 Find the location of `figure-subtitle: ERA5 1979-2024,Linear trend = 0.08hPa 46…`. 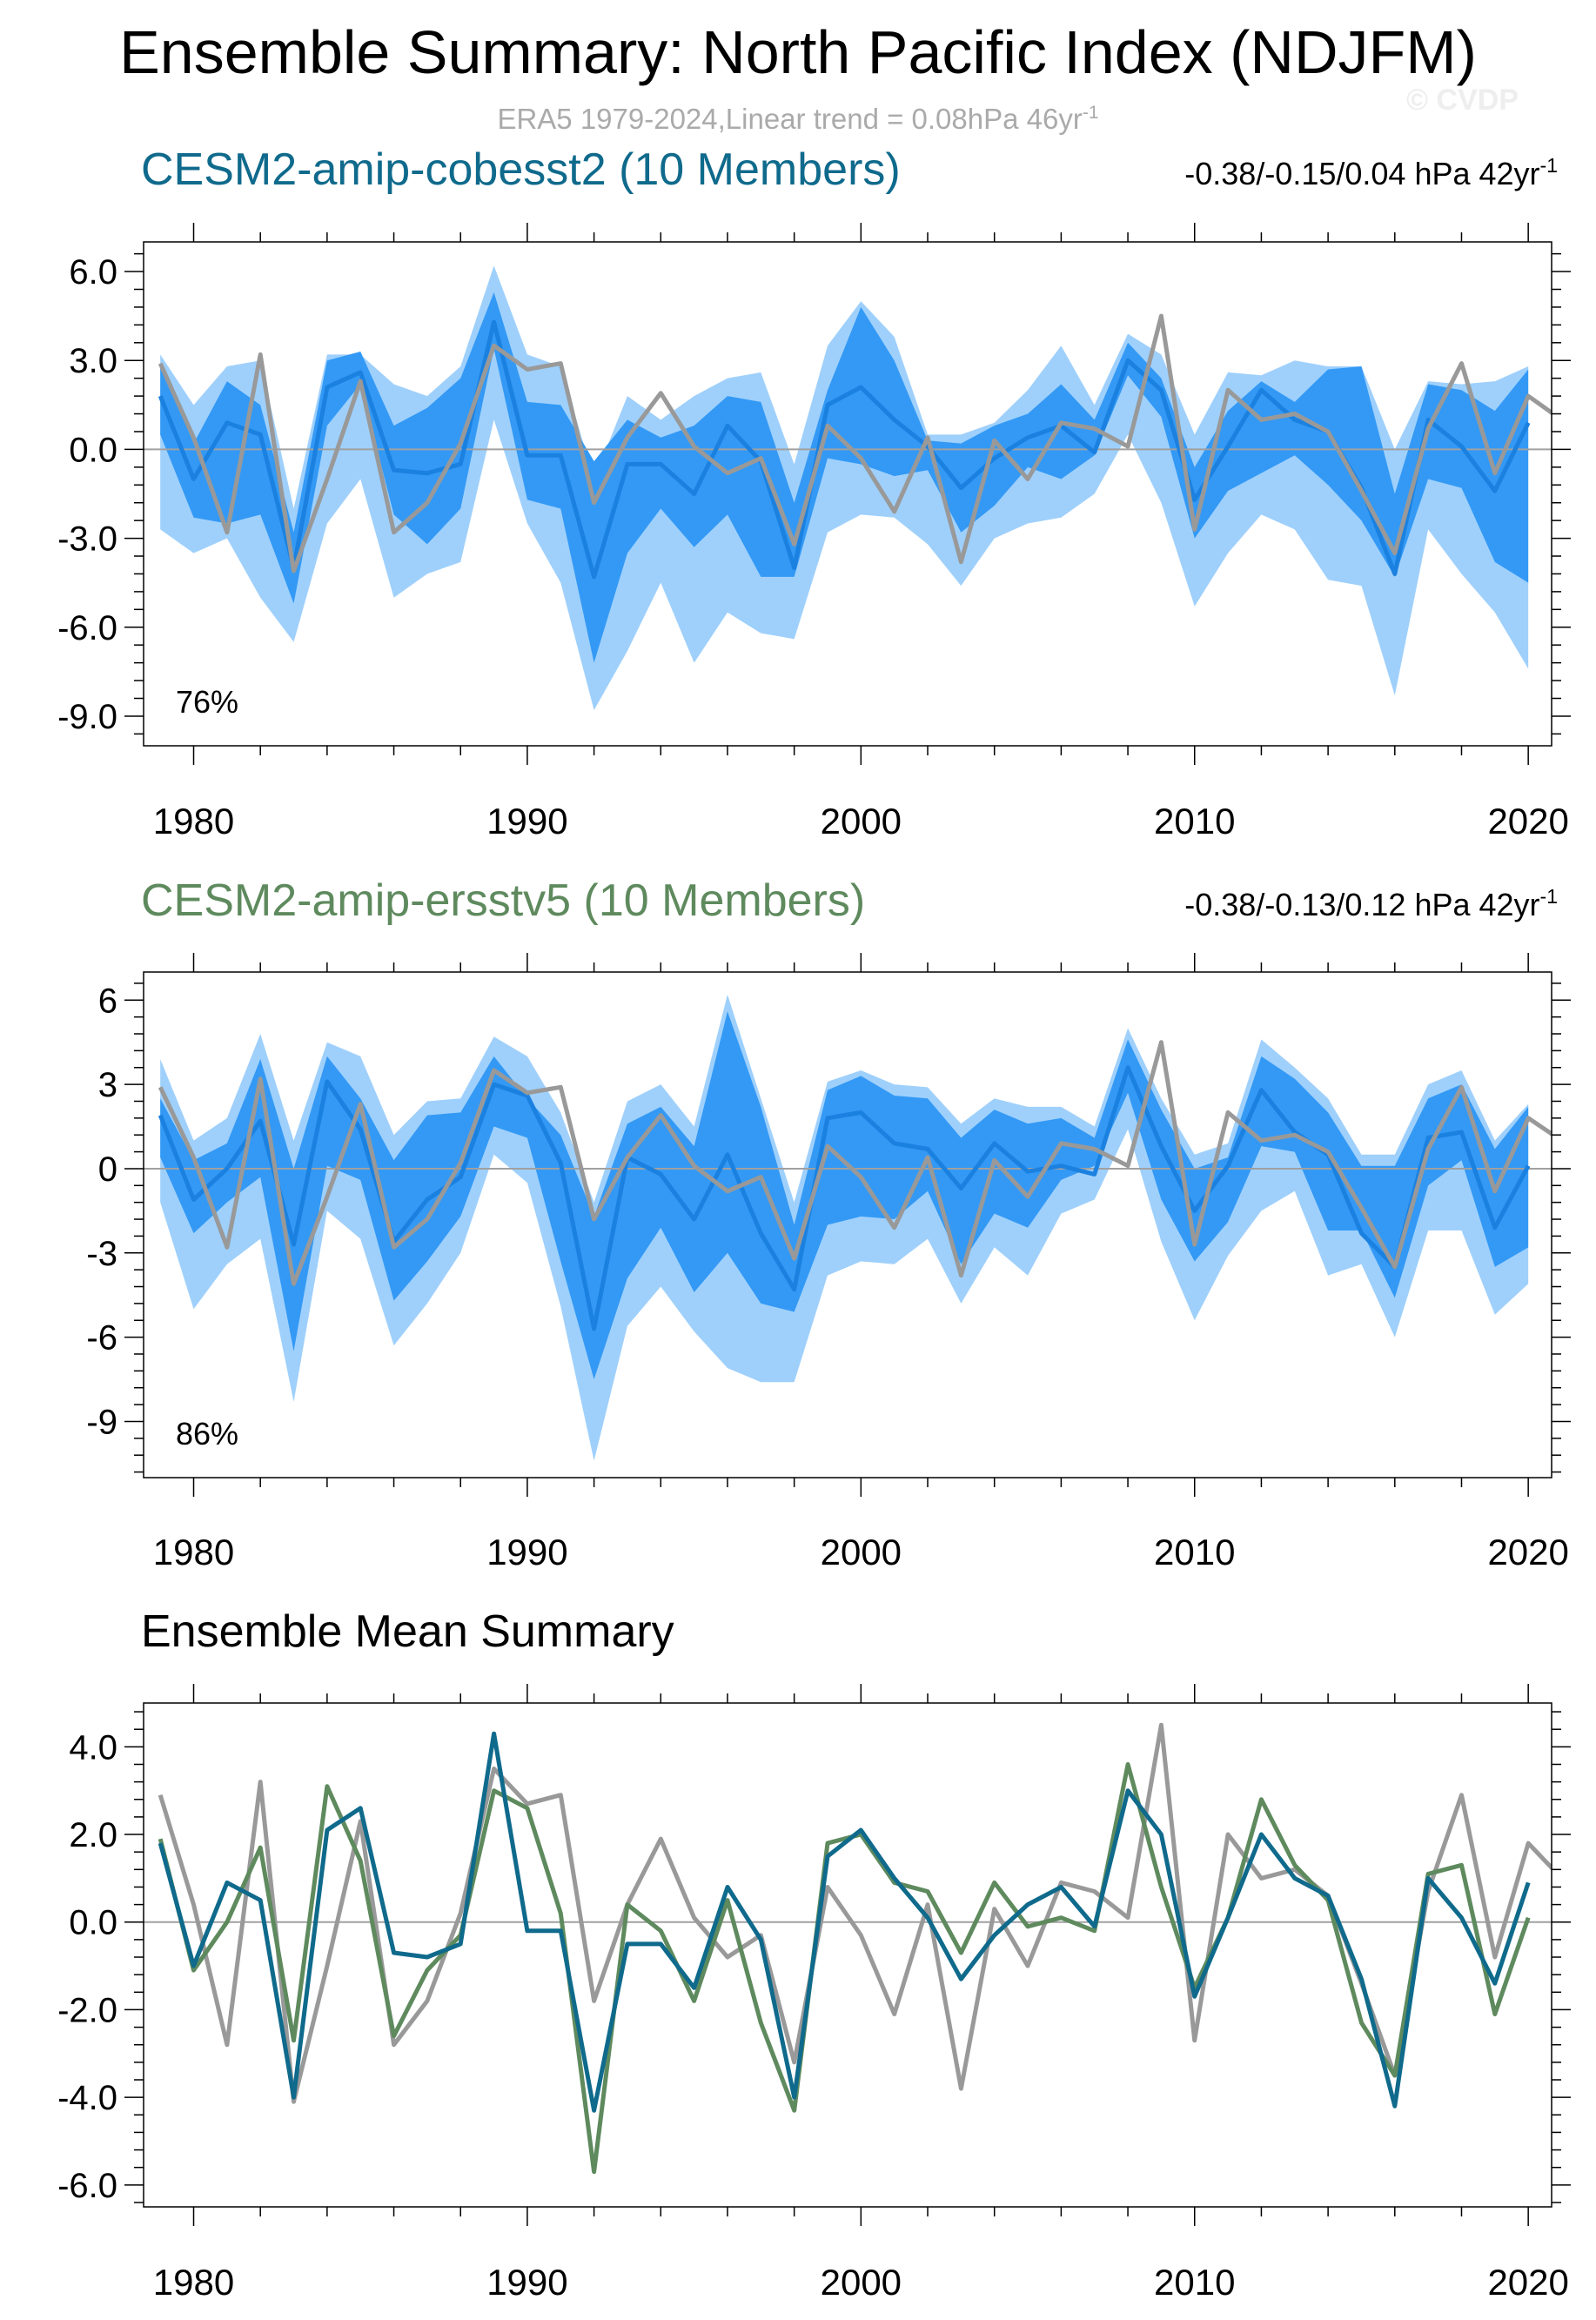

figure-subtitle: ERA5 1979-2024,Linear trend = 0.08hPa 46… is located at coordinates (798, 119).